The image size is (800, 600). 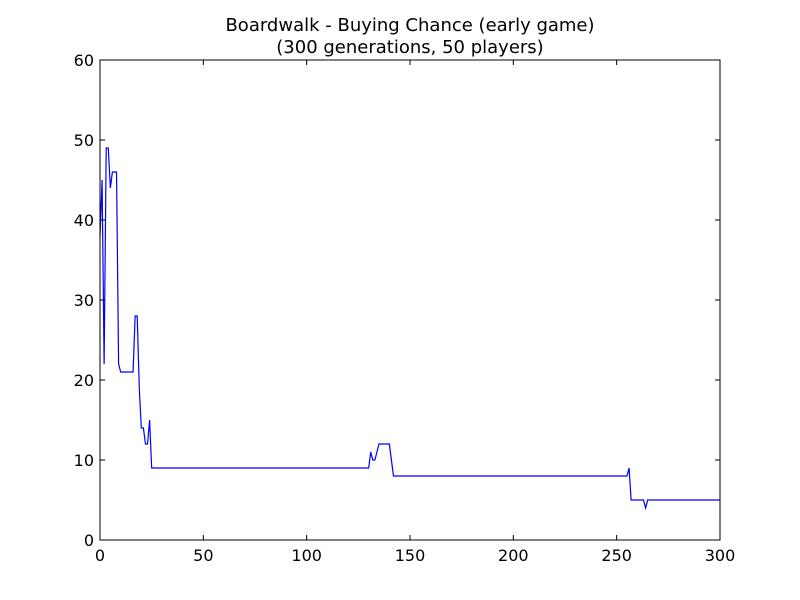 I want to click on y-tick-label: 10, so click(x=84, y=460).